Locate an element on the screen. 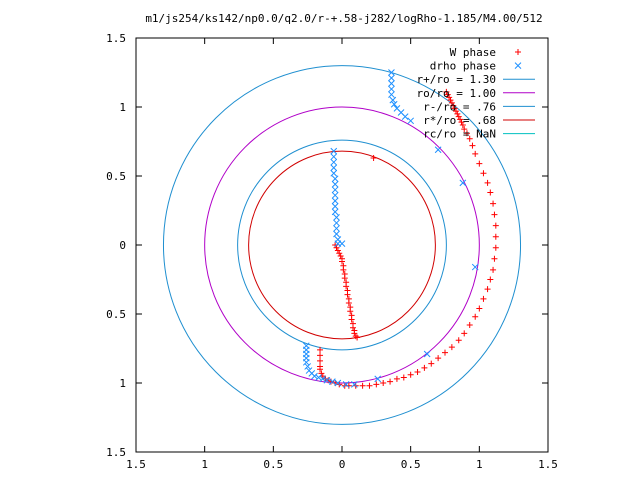 This screenshot has width=640, height=480. legend-label: rc/ro = NaN is located at coordinates (459, 134).